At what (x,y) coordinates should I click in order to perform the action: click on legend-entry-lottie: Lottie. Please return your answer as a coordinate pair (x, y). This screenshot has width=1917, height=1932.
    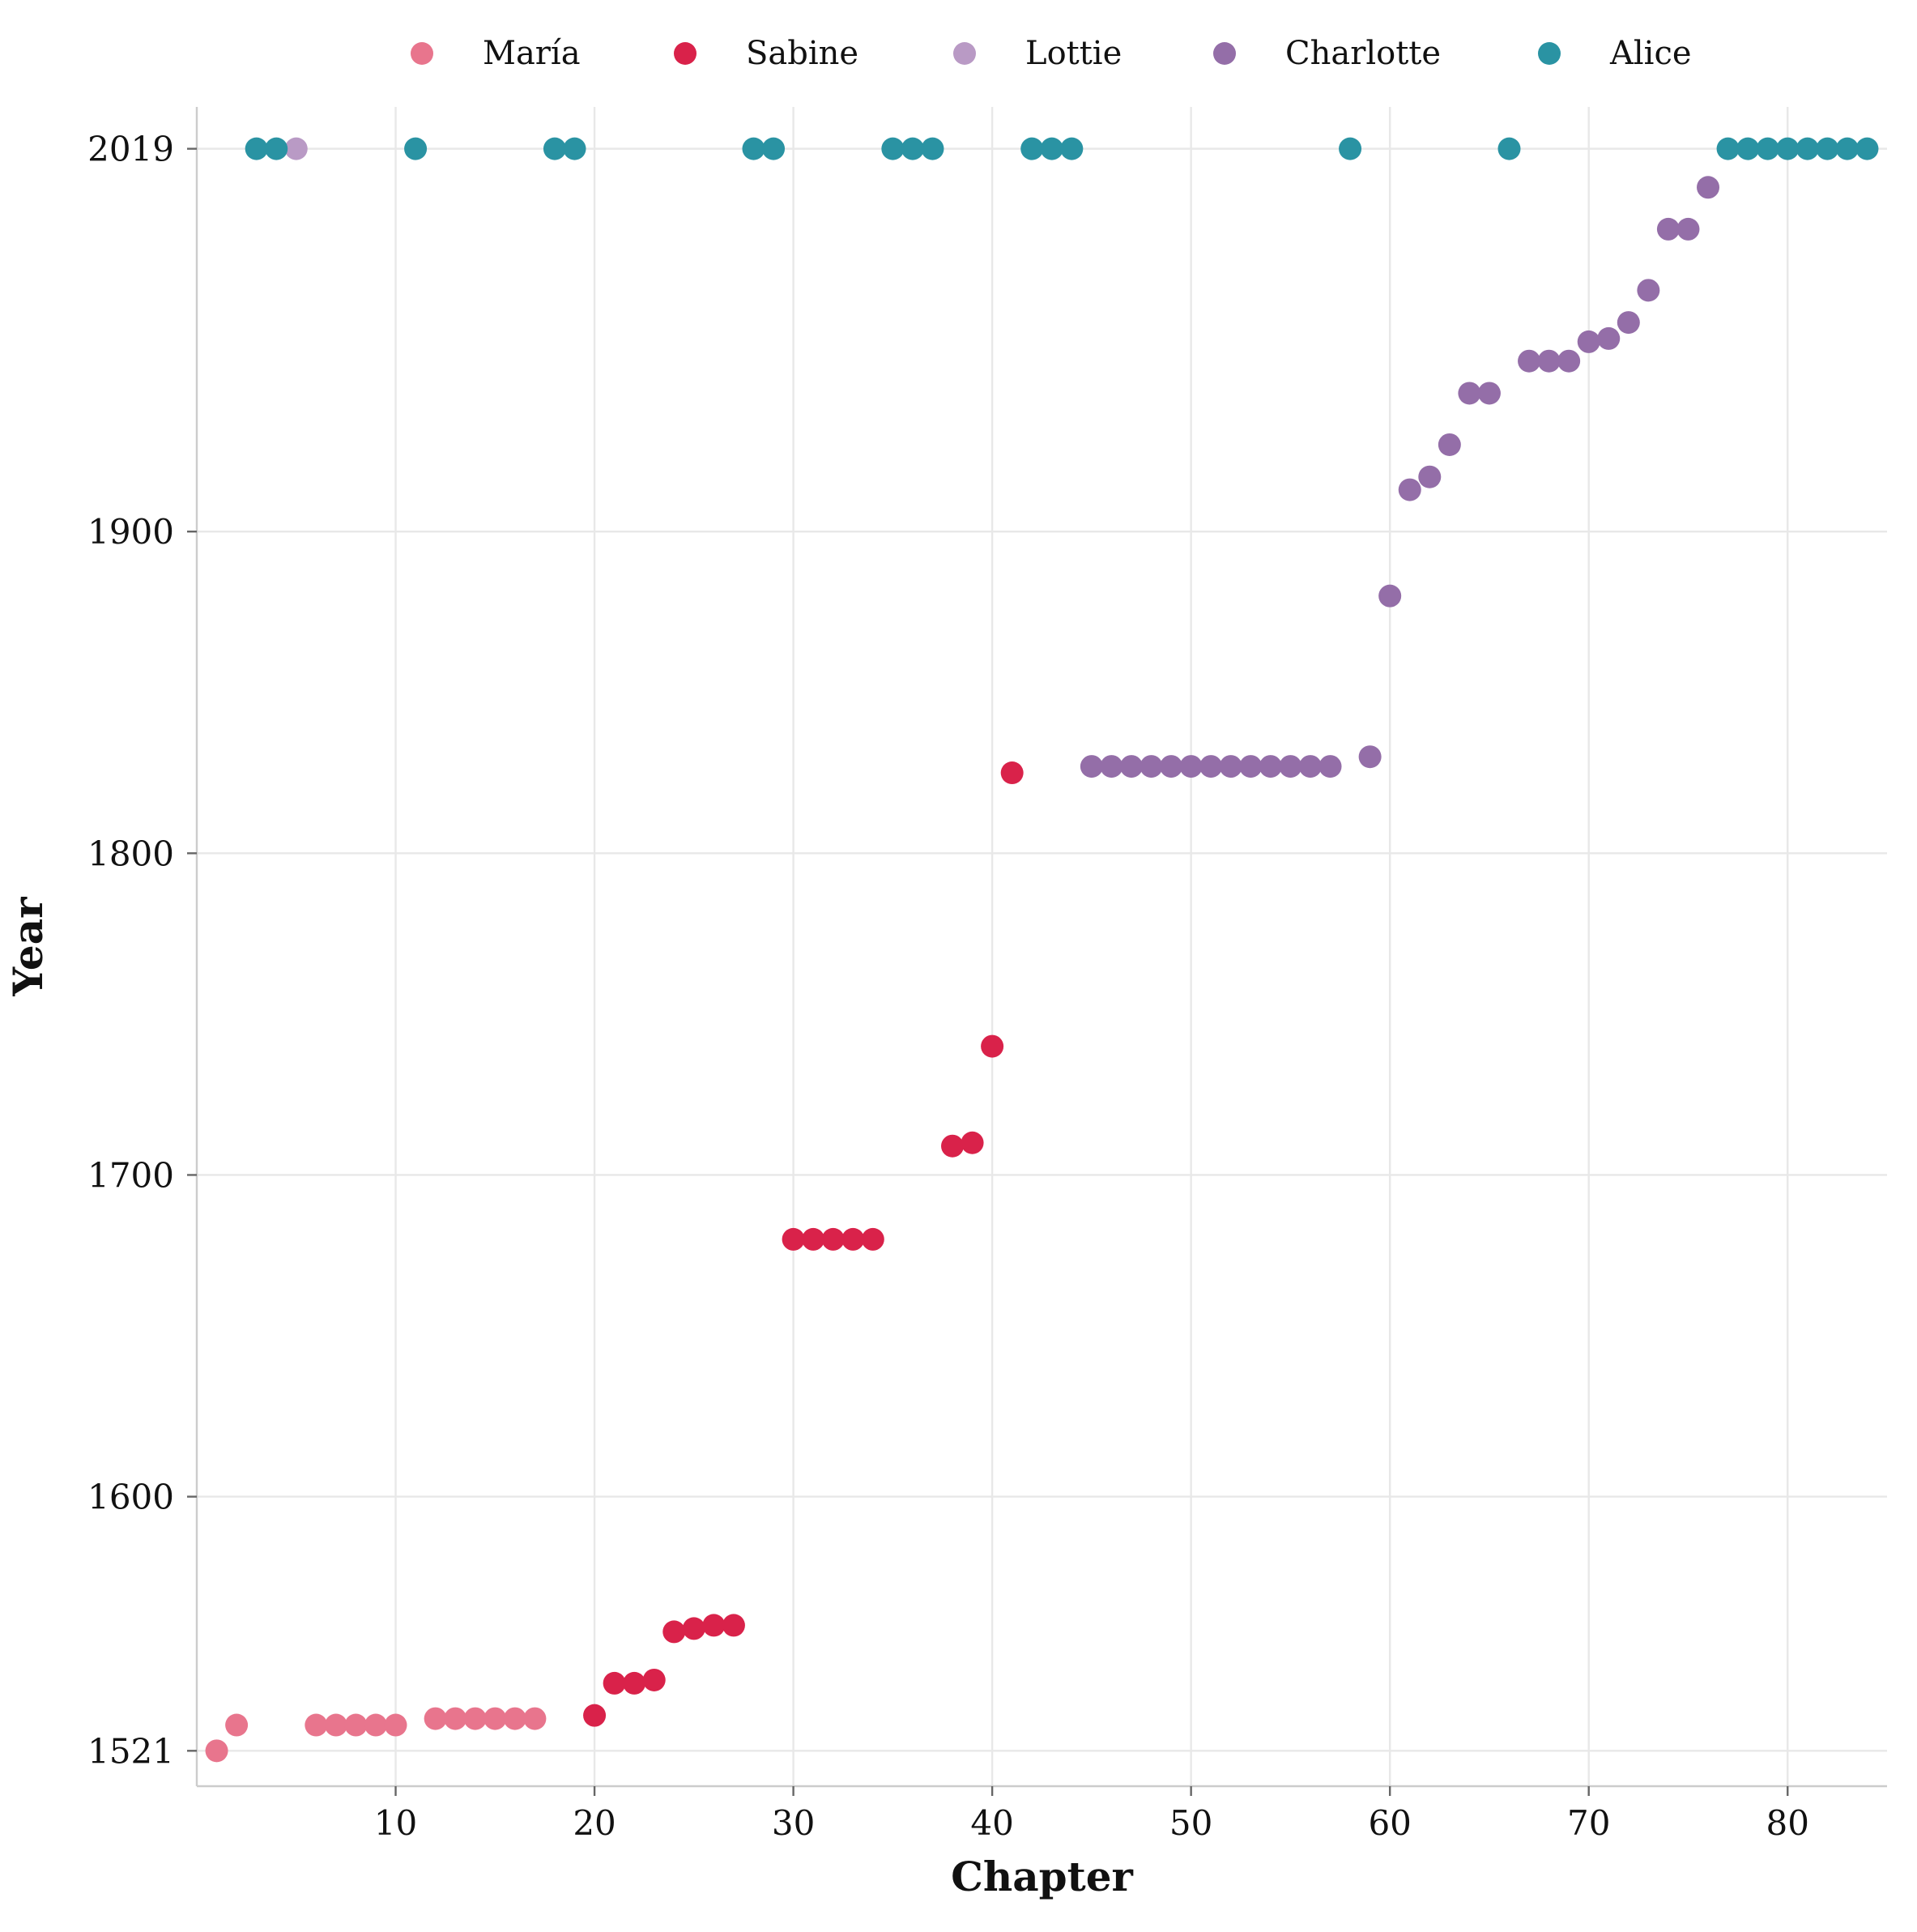
    Looking at the image, I should click on (1038, 54).